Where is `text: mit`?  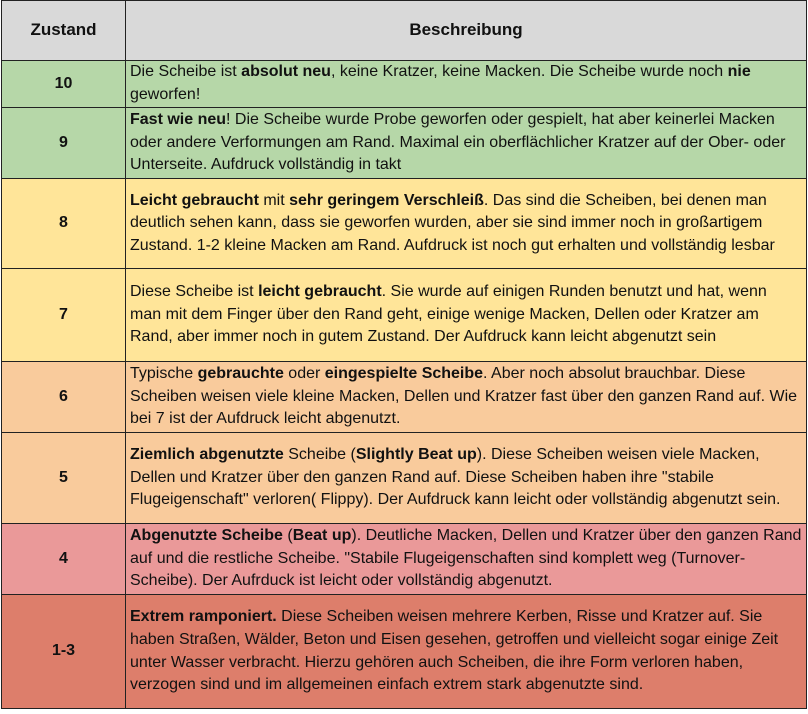
text: mit is located at coordinates (274, 200).